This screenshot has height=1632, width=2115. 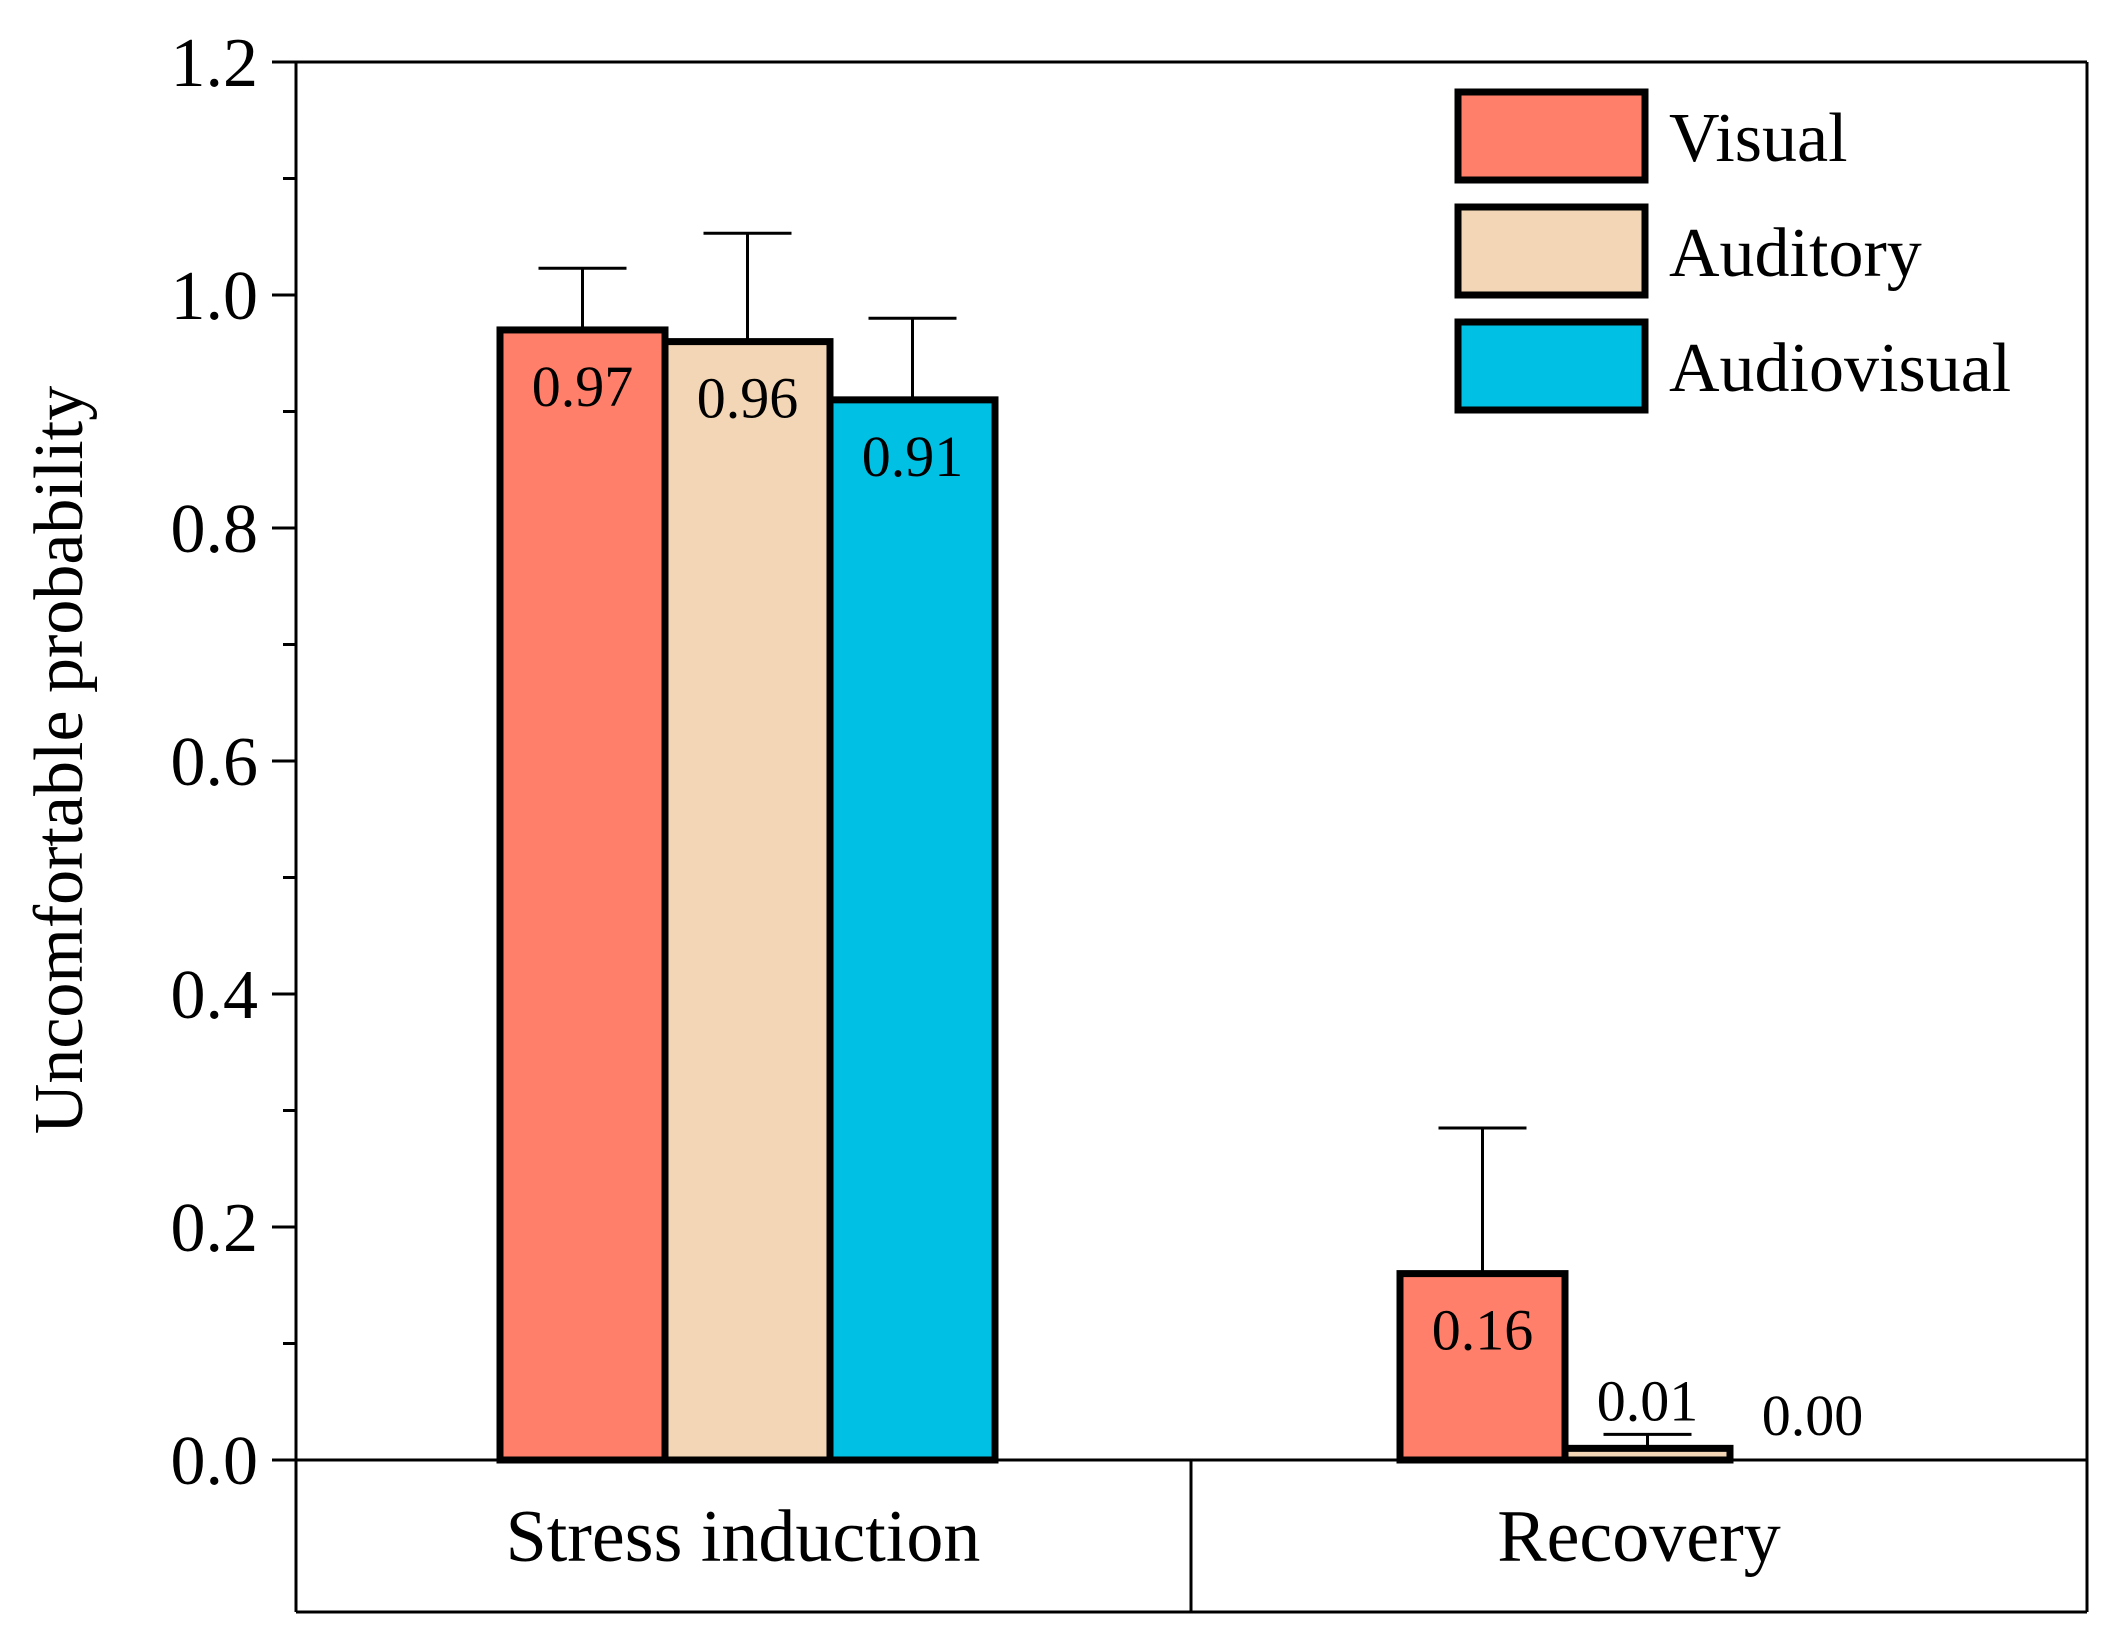 What do you see at coordinates (215, 296) in the screenshot?
I see `y-tick-label: 1.0` at bounding box center [215, 296].